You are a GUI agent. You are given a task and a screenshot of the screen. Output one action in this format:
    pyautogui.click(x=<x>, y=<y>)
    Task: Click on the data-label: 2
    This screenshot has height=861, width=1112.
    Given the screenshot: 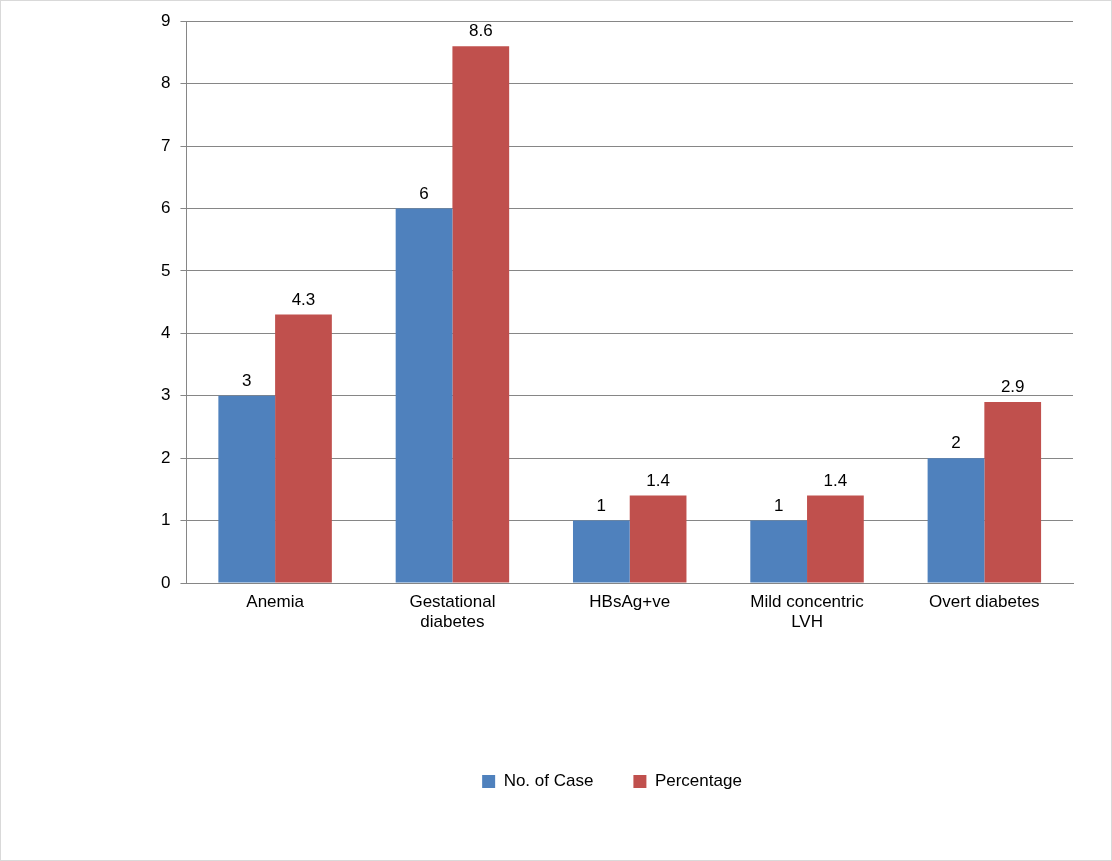 What is the action you would take?
    pyautogui.click(x=956, y=443)
    